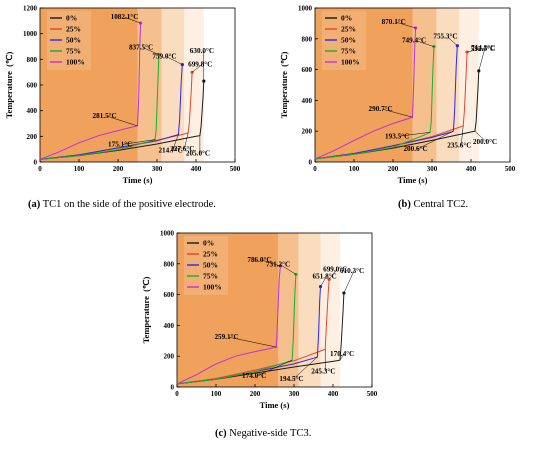 This screenshot has width=550, height=450. What do you see at coordinates (79, 169) in the screenshot?
I see `x-tick-label: 100` at bounding box center [79, 169].